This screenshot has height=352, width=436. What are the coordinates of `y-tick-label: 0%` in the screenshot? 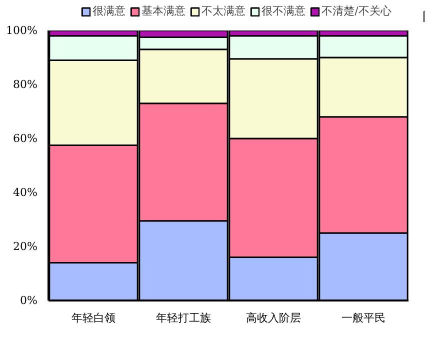 It's located at (29, 300).